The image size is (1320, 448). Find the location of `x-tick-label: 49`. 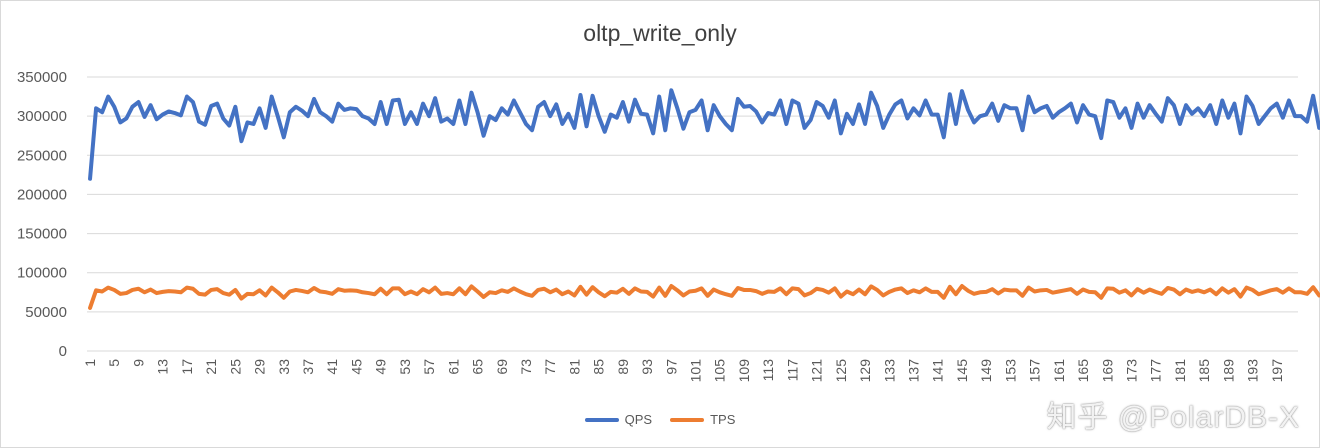

x-tick-label: 49 is located at coordinates (381, 367).